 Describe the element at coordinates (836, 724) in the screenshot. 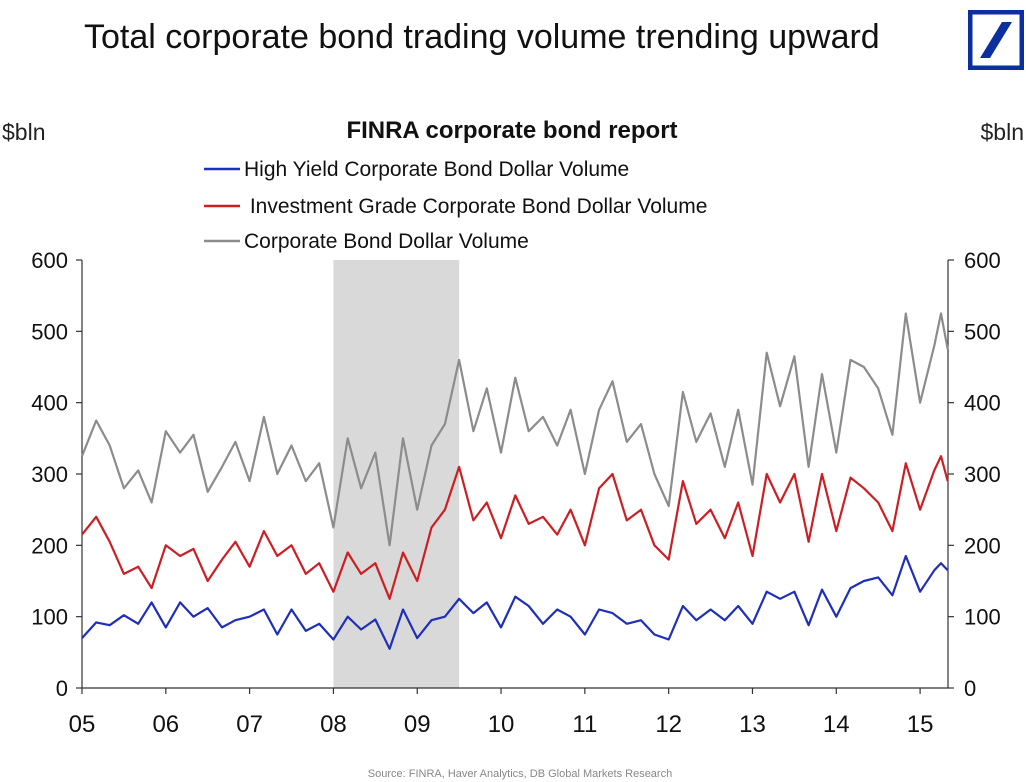

I see `x-tick-label: 14` at that location.